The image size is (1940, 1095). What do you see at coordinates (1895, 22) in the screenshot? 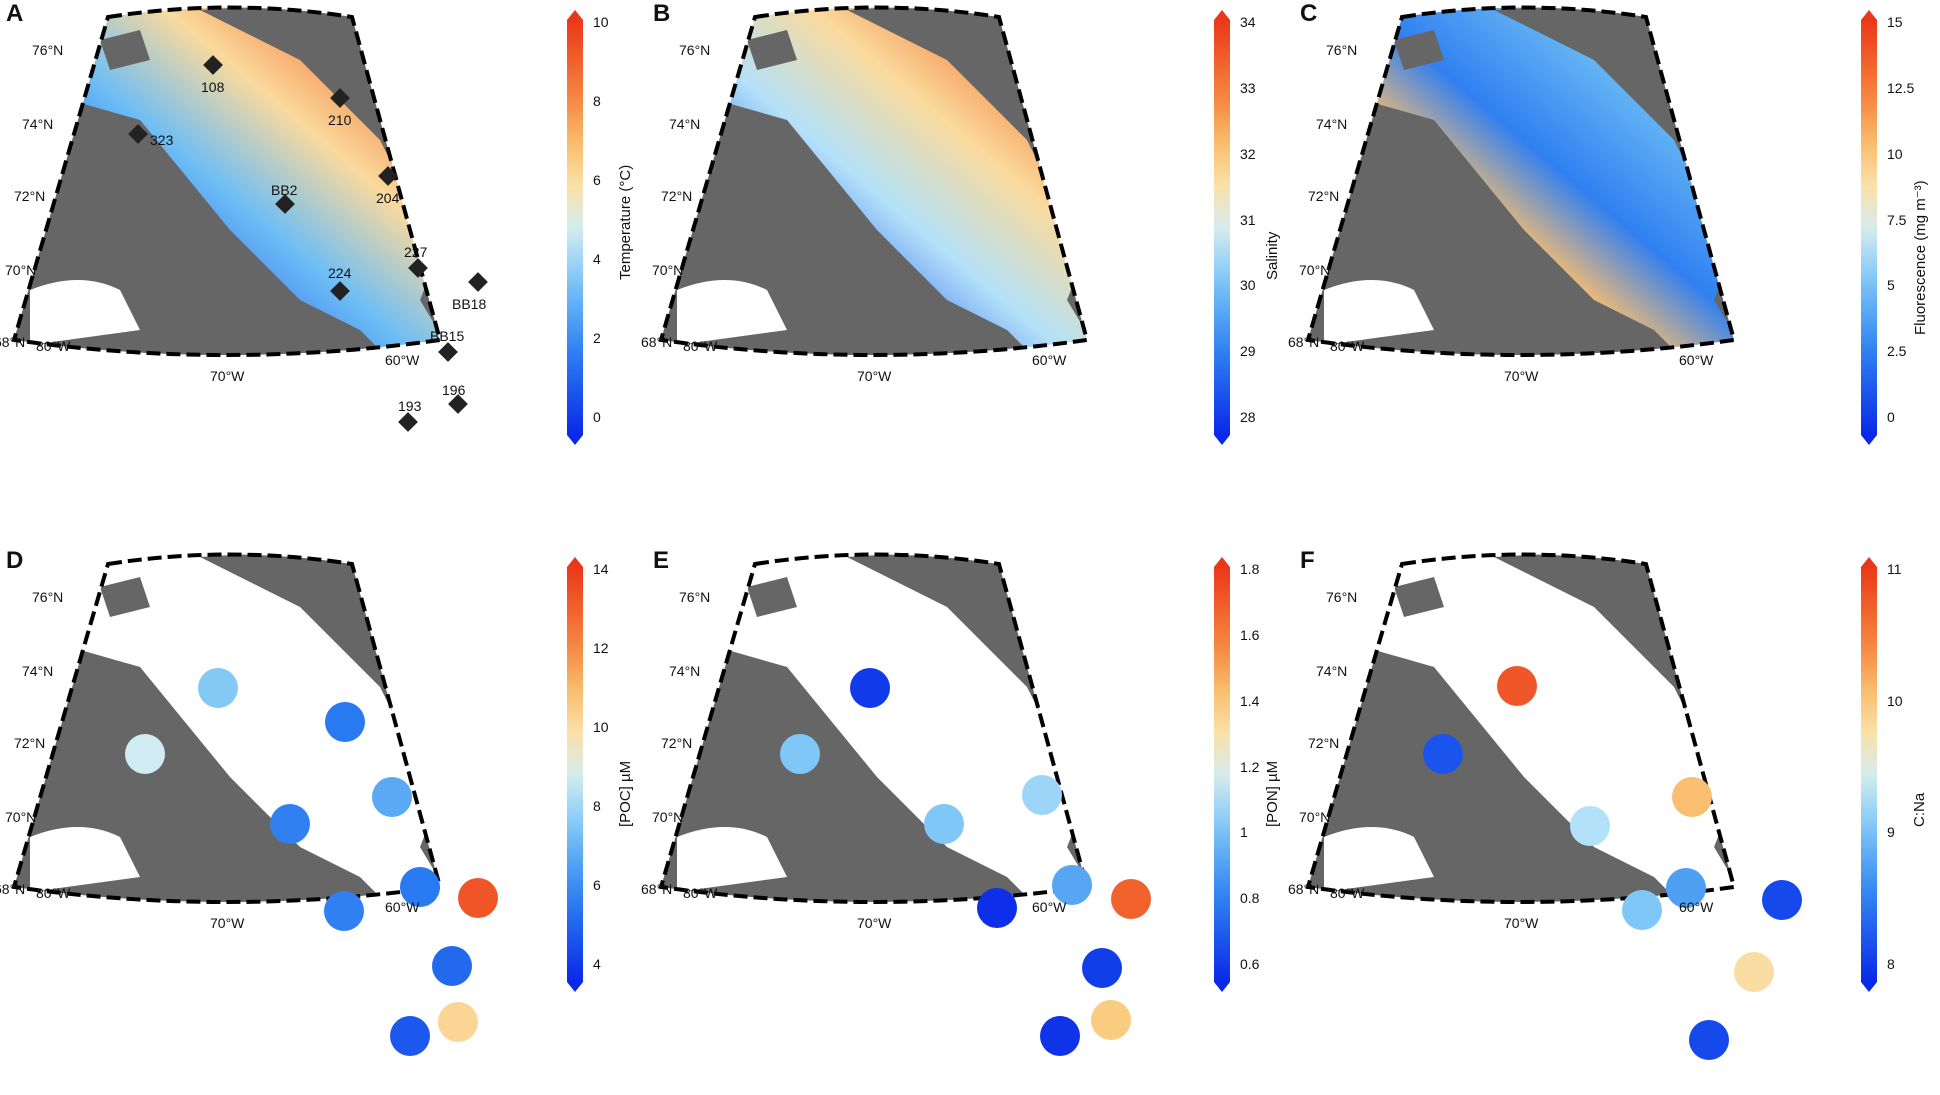
I see `colorbar-tick-label: 15` at bounding box center [1895, 22].